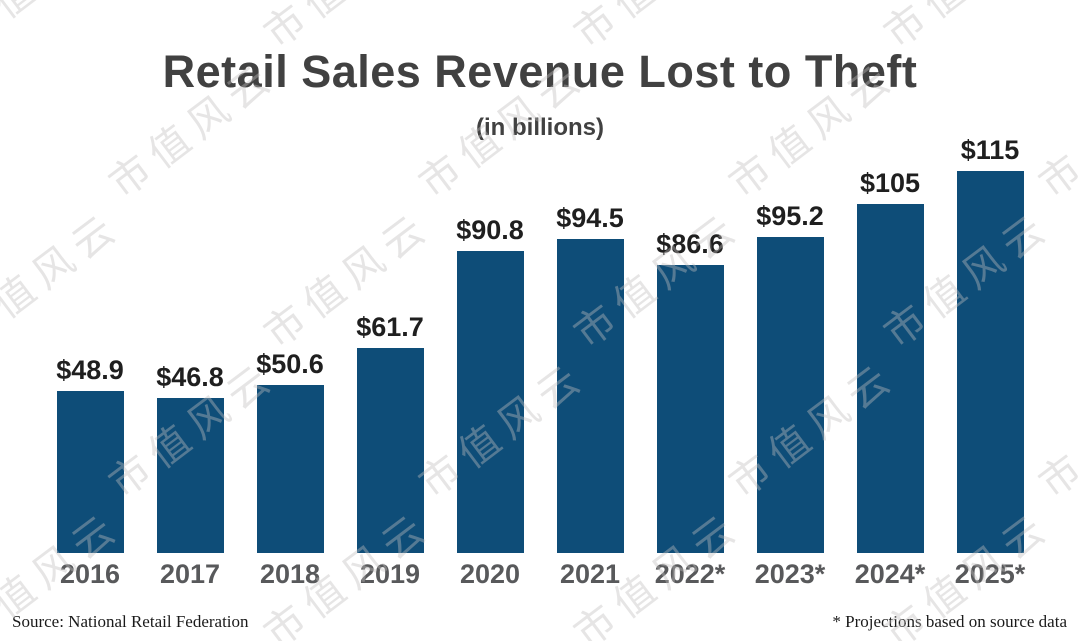 The height and width of the screenshot is (641, 1080). What do you see at coordinates (290, 364) in the screenshot?
I see `bar-value-label: $50.6` at bounding box center [290, 364].